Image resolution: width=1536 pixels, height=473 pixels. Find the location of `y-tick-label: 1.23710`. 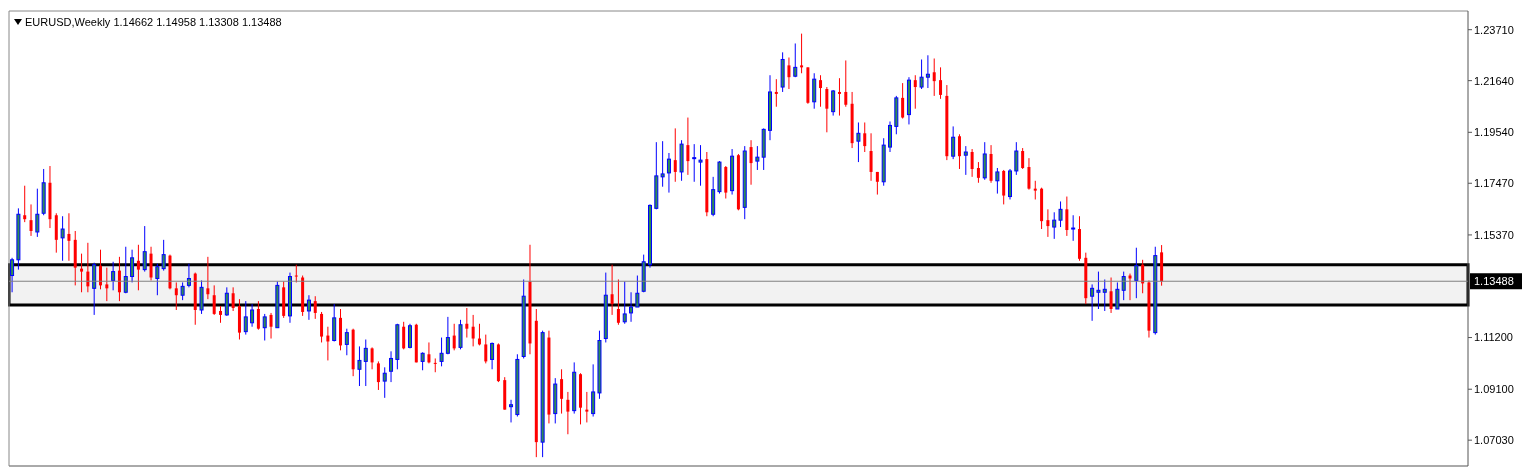

y-tick-label: 1.23710 is located at coordinates (1494, 29).